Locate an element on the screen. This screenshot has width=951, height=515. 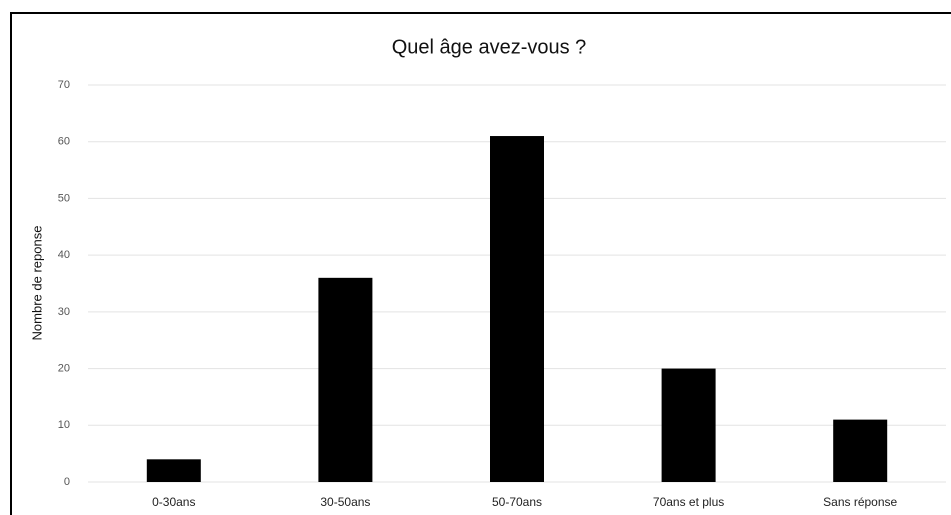
y-tick-label: 50 is located at coordinates (64, 198).